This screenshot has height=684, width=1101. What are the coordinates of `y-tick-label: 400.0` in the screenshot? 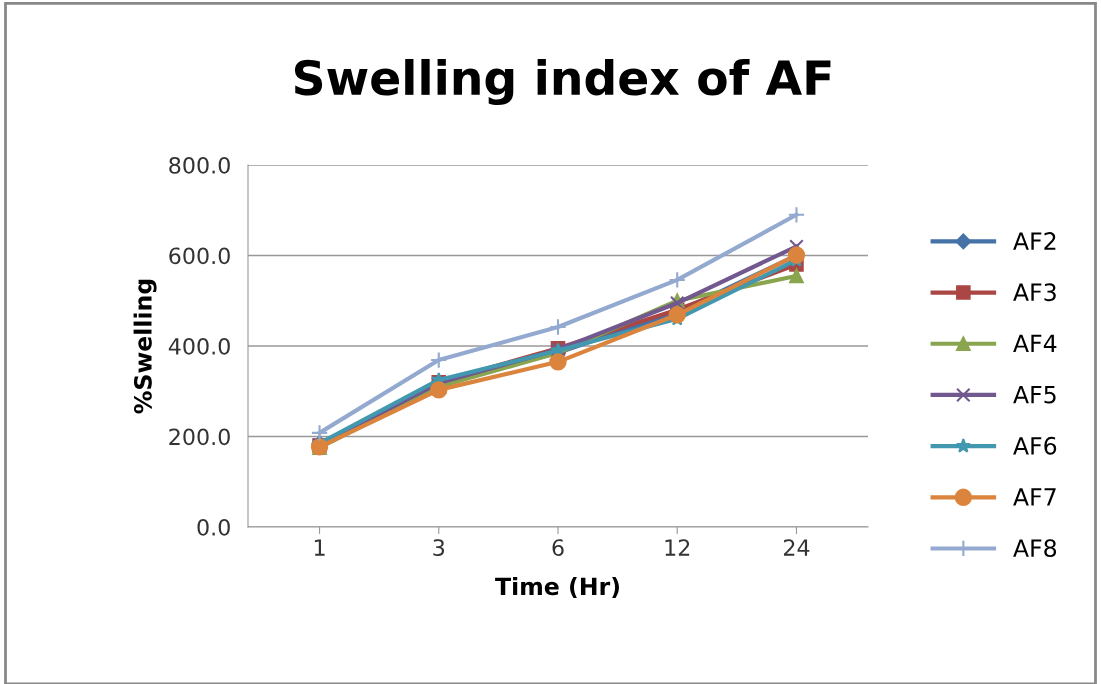 It's located at (199, 346).